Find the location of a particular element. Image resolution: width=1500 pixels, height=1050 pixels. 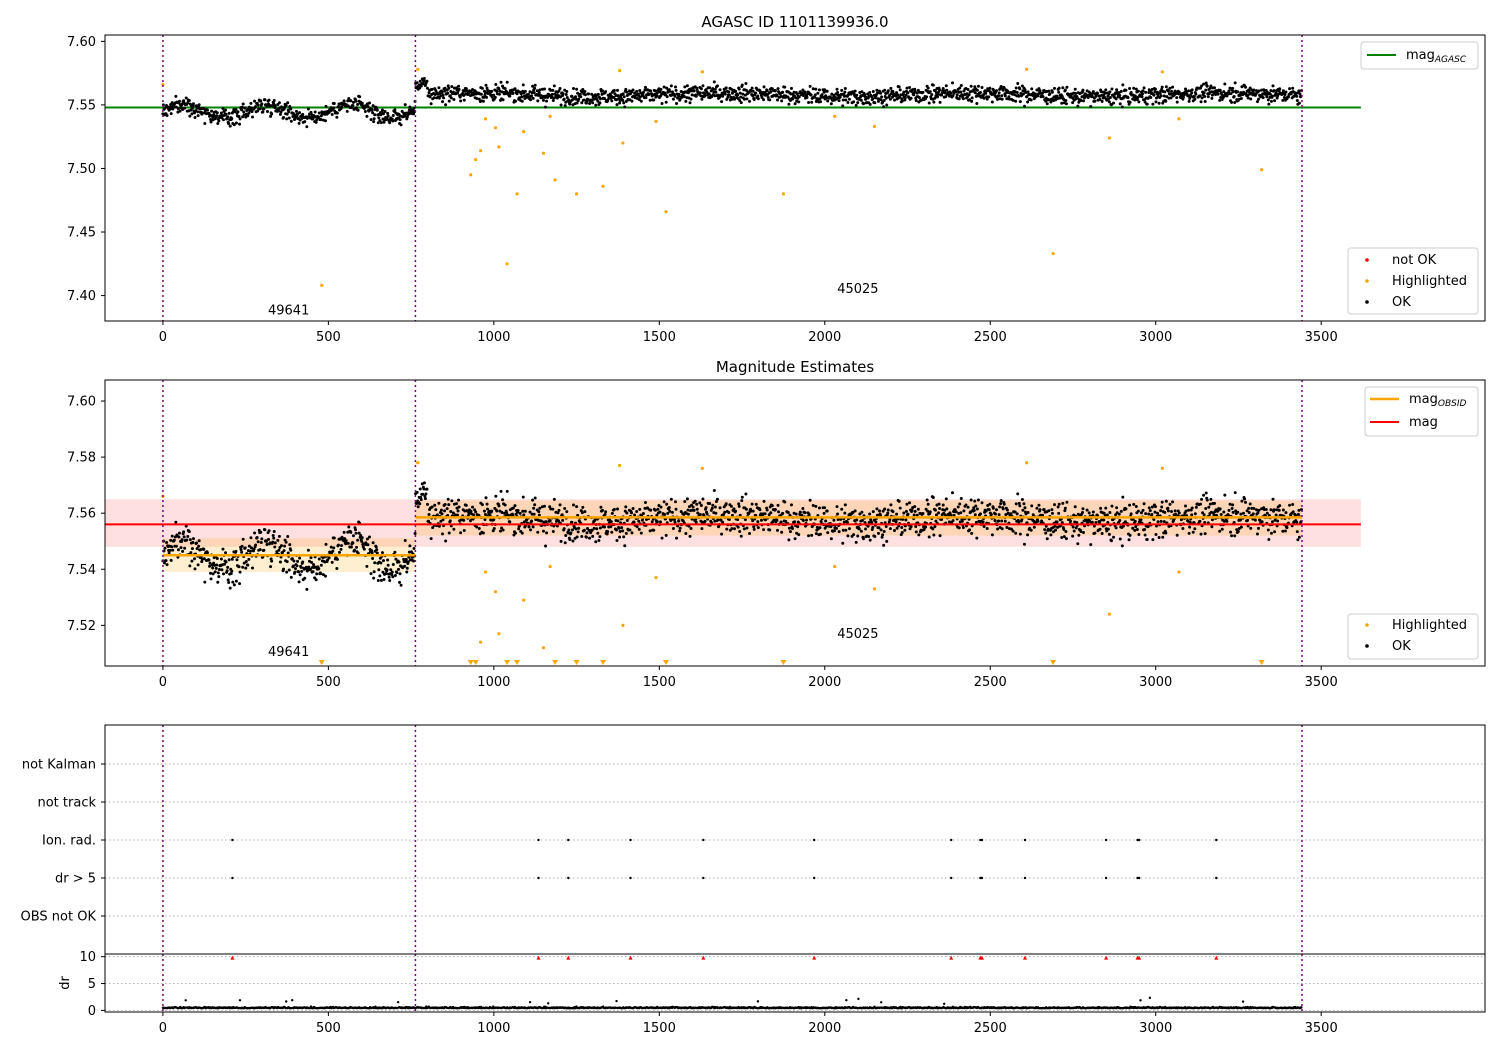

x-tick-label: 2000 is located at coordinates (824, 337).